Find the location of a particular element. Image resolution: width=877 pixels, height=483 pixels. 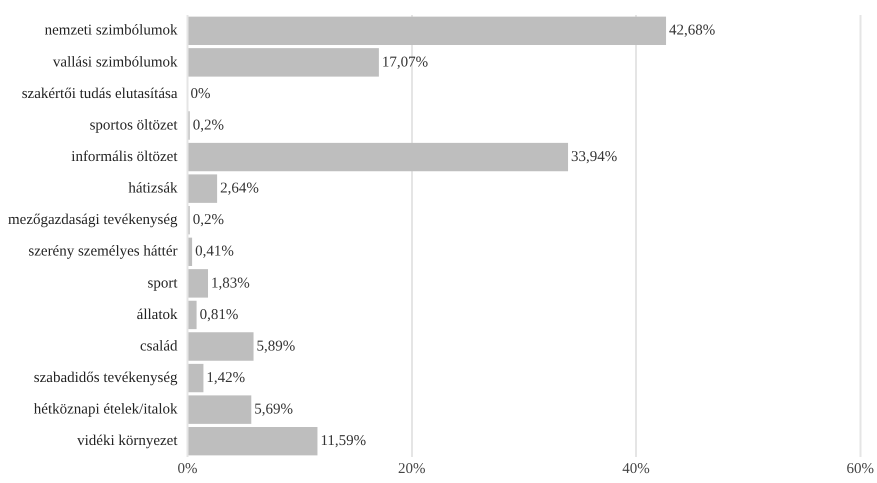

data-label: 1,83% is located at coordinates (230, 283).